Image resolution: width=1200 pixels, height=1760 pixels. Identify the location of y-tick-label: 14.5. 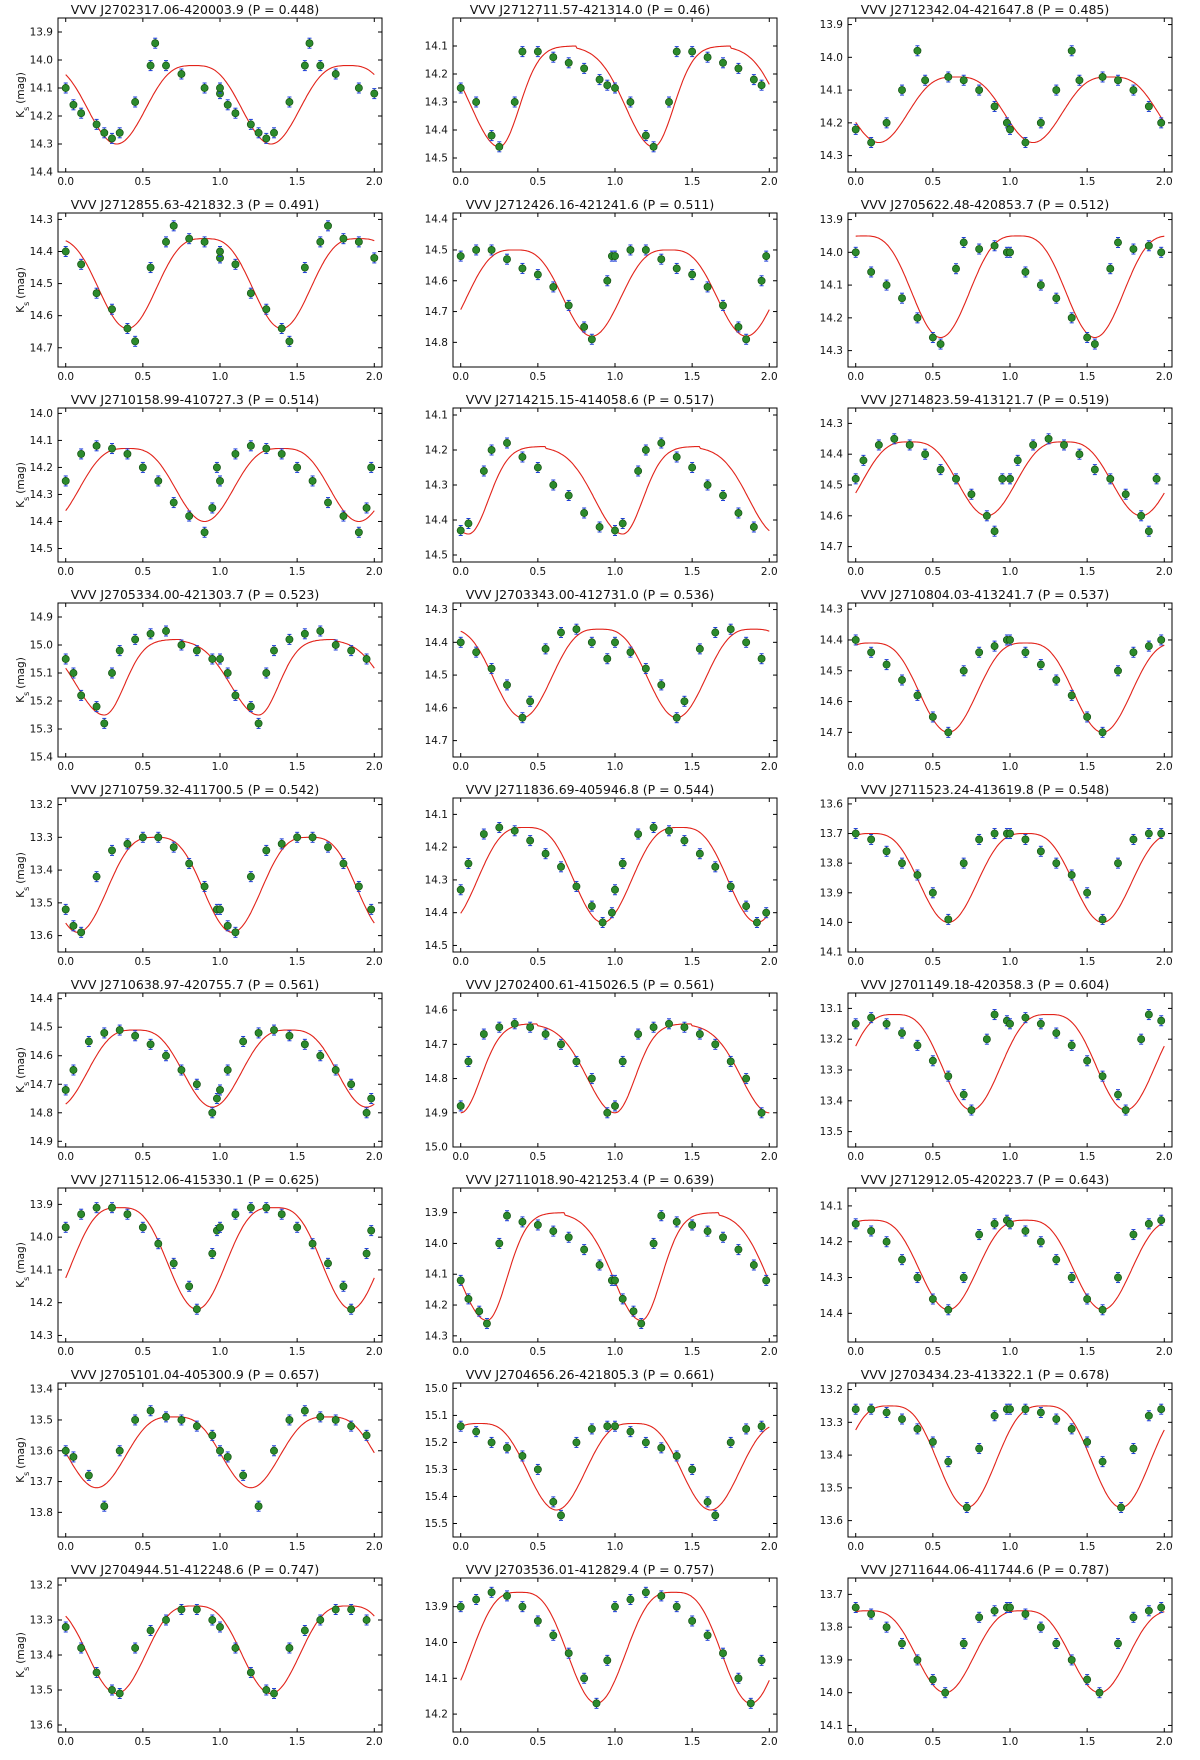
(831, 671).